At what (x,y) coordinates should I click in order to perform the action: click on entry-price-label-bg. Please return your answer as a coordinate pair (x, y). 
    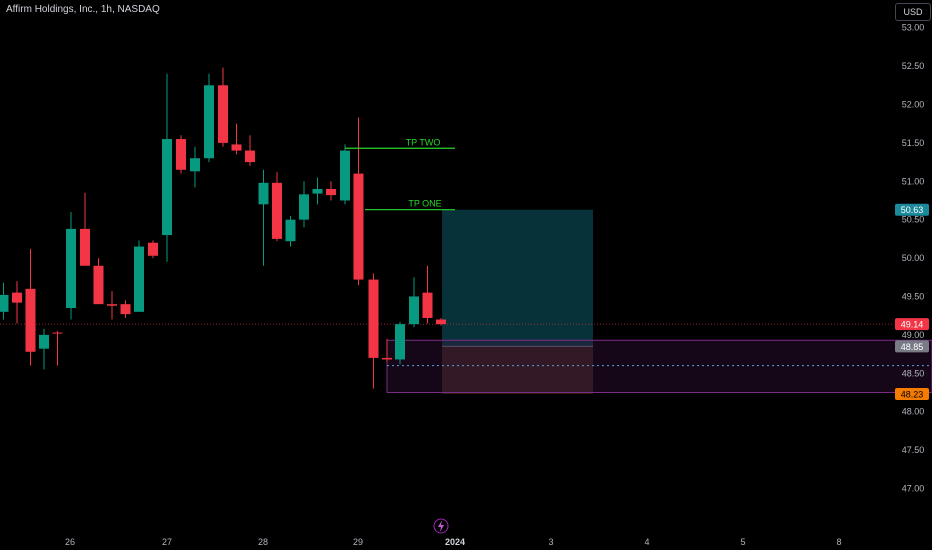
    Looking at the image, I should click on (912, 346).